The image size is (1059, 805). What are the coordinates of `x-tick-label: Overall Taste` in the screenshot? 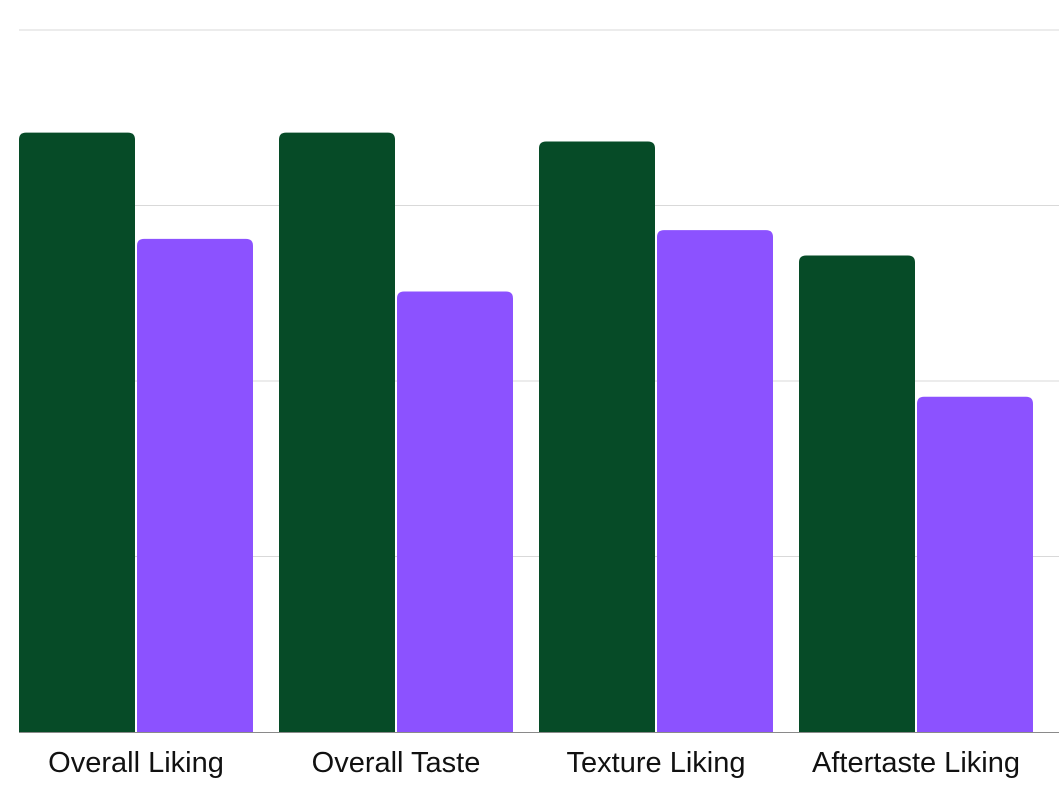 It's located at (396, 763).